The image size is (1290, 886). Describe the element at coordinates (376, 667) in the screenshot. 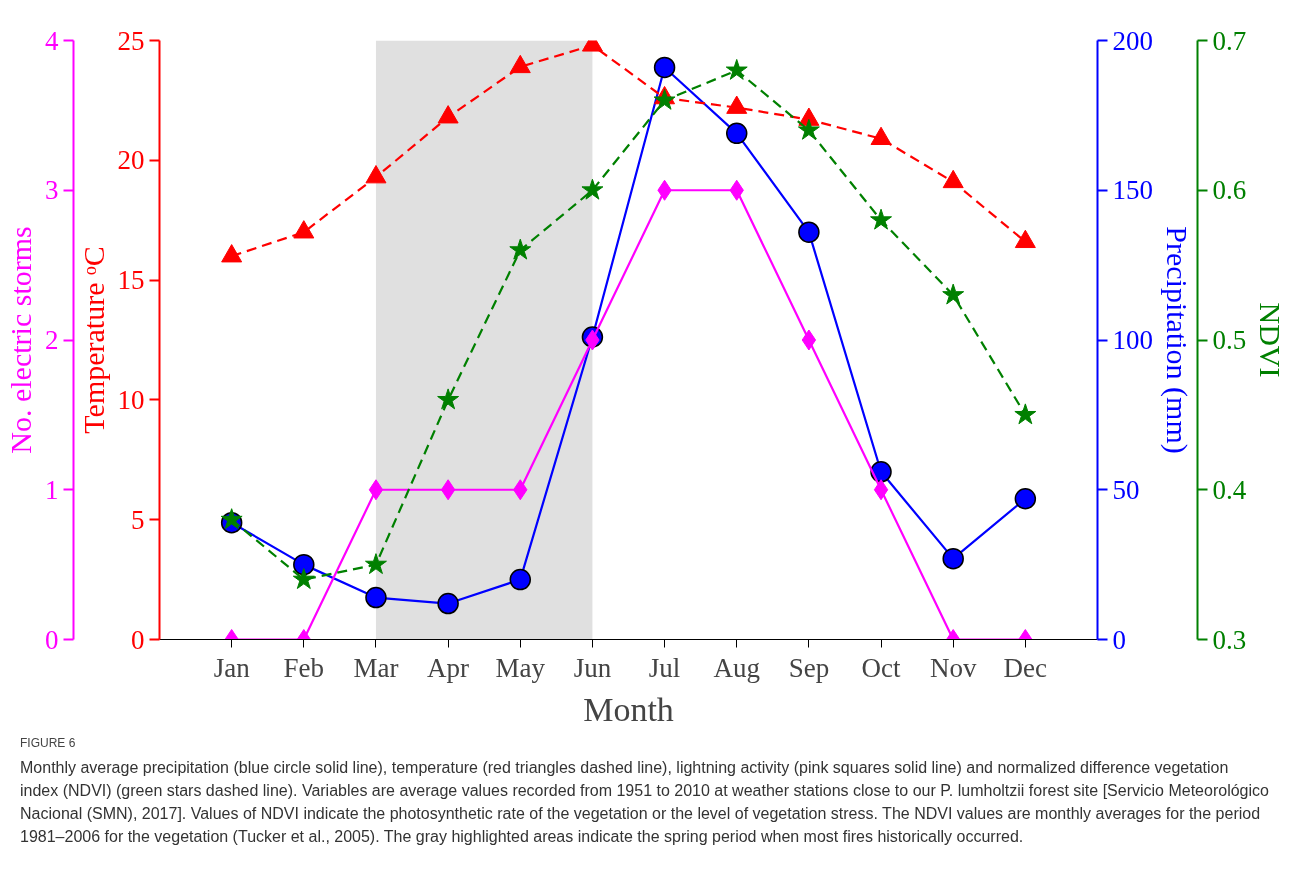

I see `x-tick-label: Mar` at that location.